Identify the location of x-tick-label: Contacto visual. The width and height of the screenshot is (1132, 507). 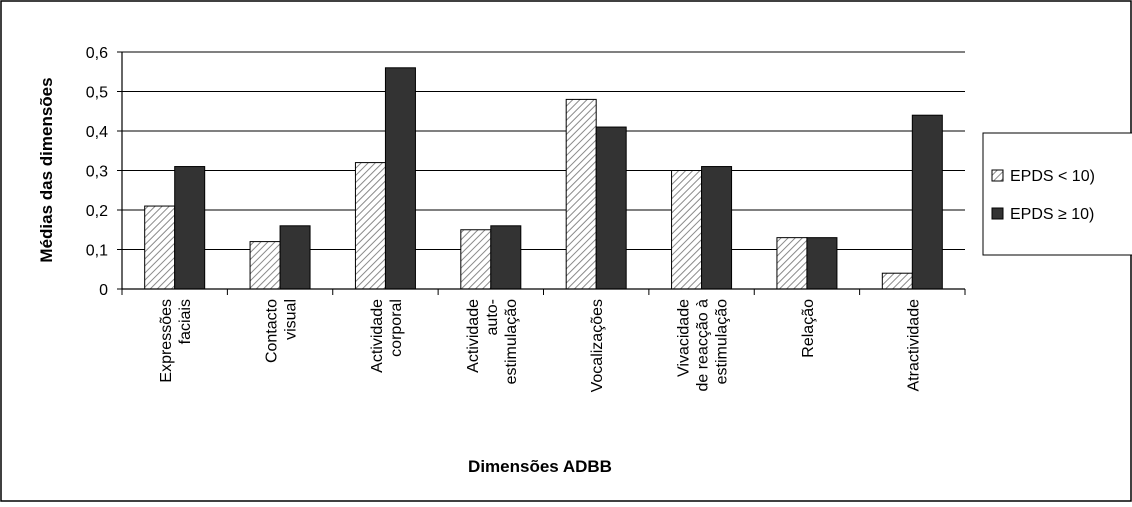
(282, 331).